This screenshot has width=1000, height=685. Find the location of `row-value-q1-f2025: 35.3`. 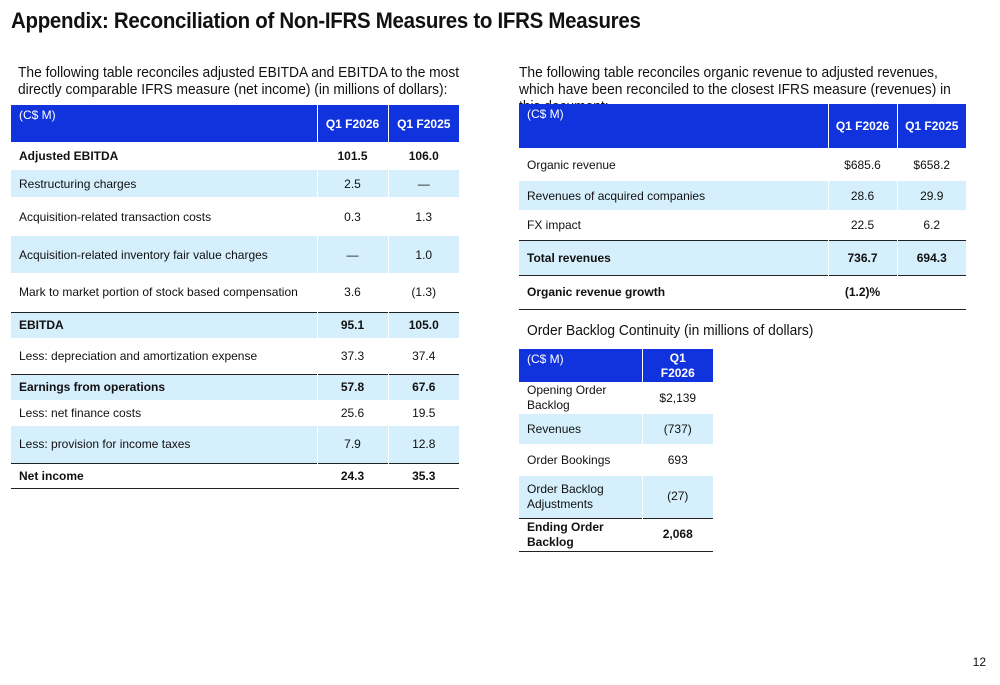

row-value-q1-f2025: 35.3 is located at coordinates (423, 475).